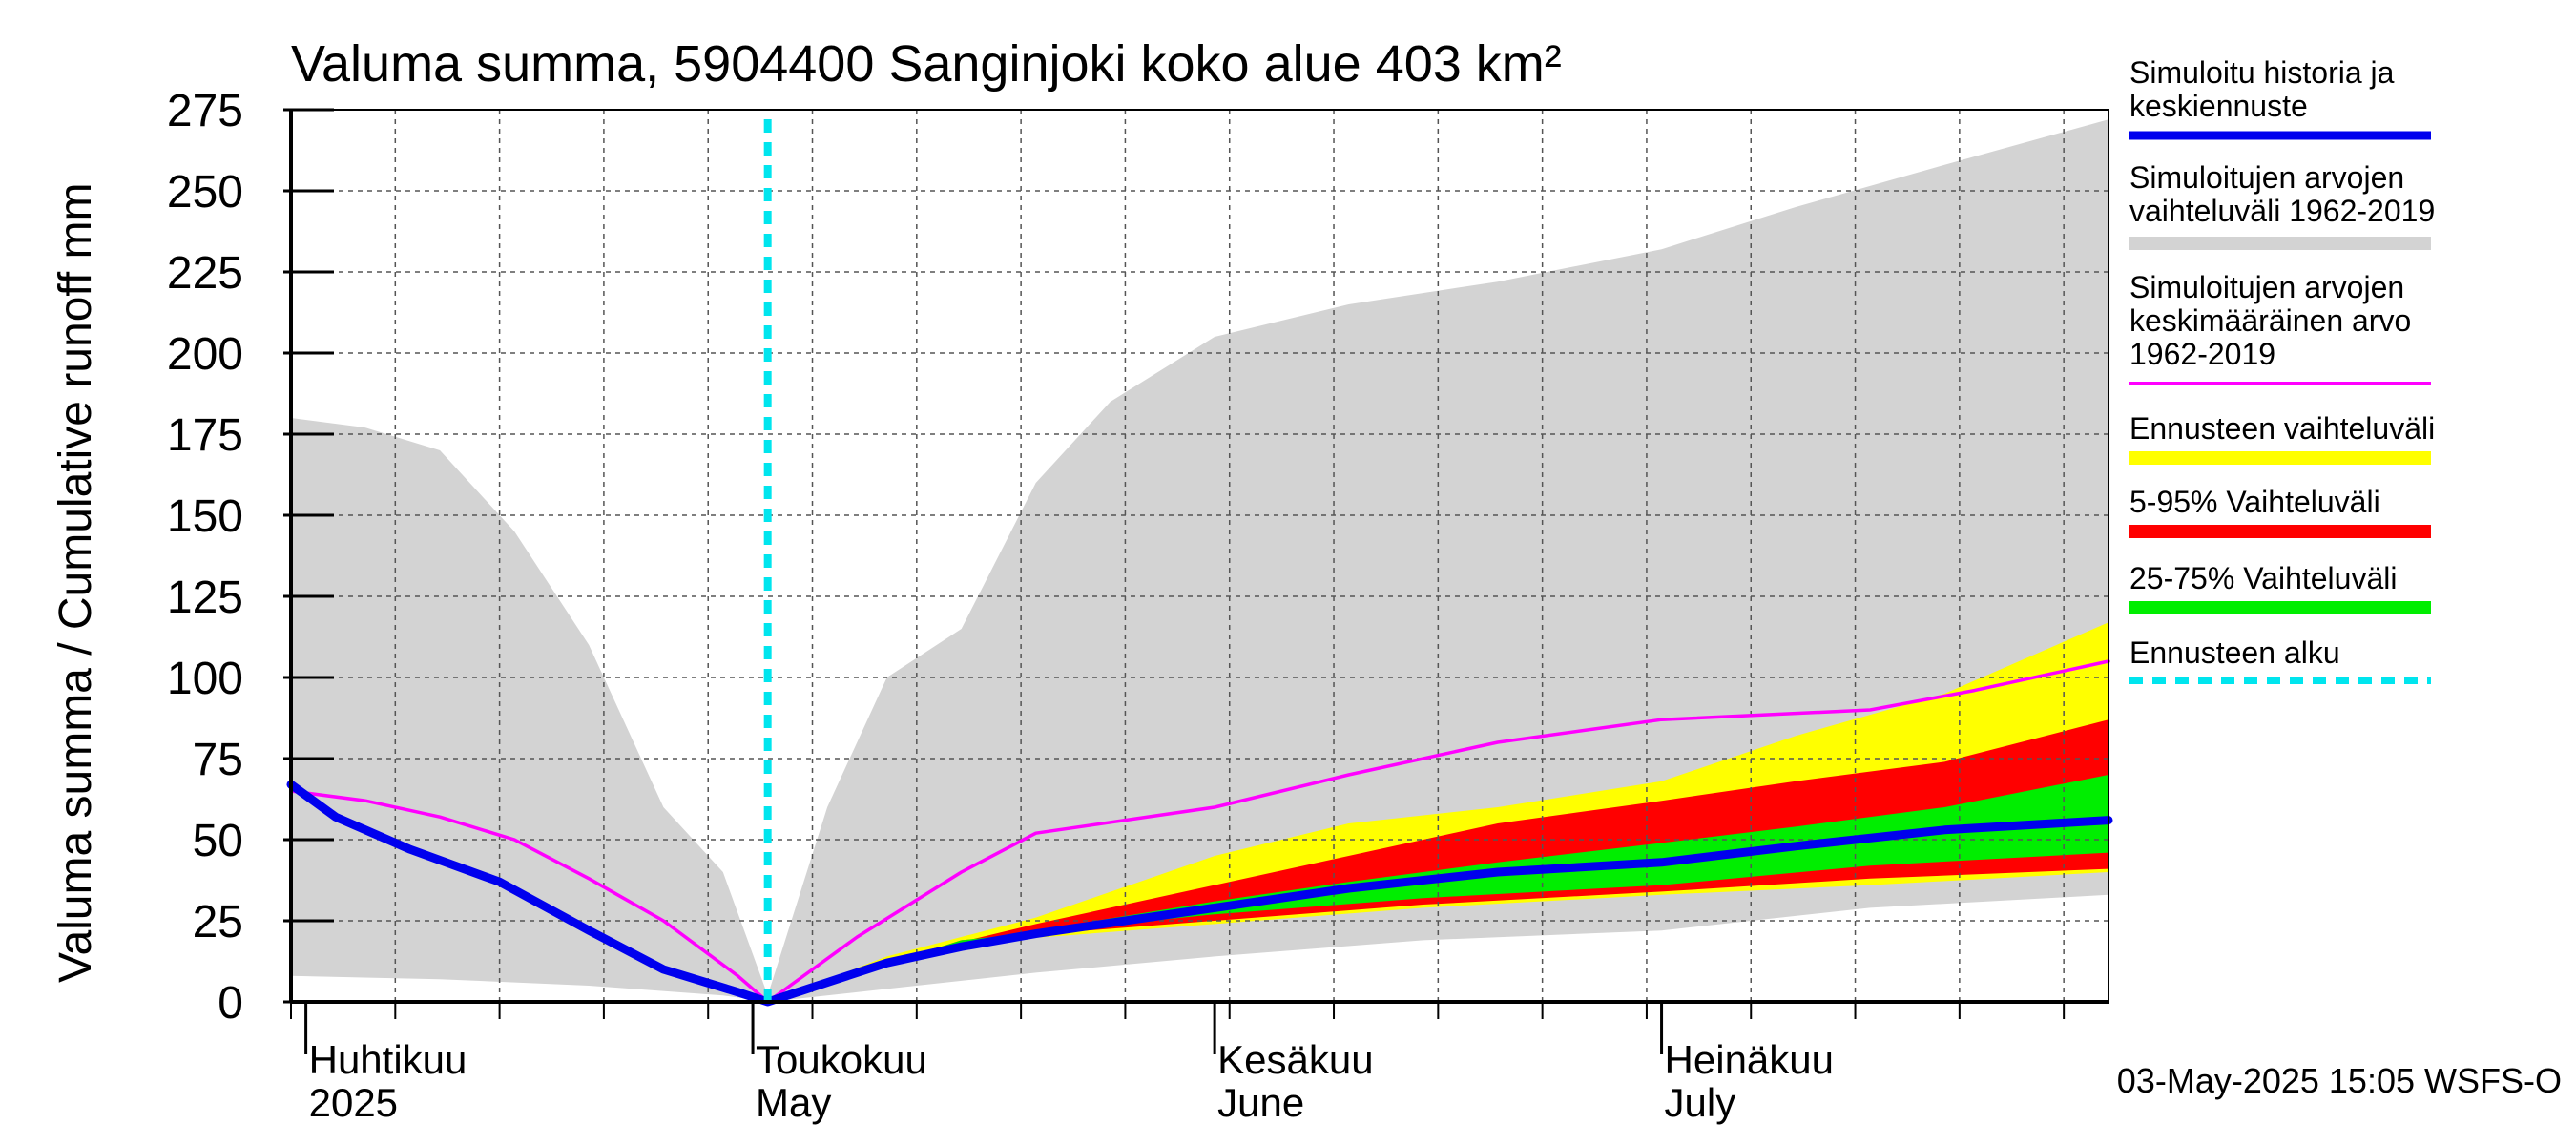  What do you see at coordinates (1295, 1060) in the screenshot?
I see `x-month-label: Kesäkuu` at bounding box center [1295, 1060].